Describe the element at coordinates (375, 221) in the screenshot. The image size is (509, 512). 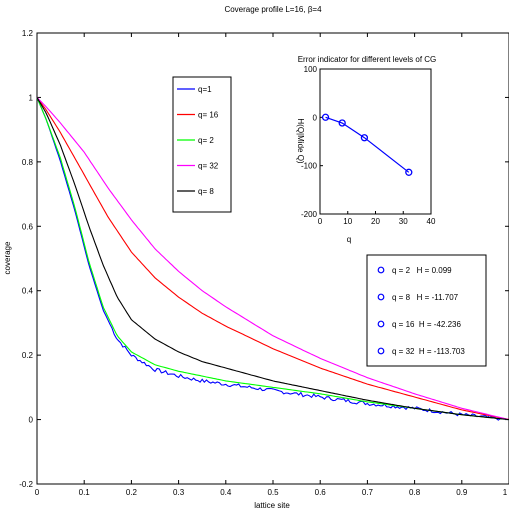
I see `inset-x-tick-label: 20` at that location.